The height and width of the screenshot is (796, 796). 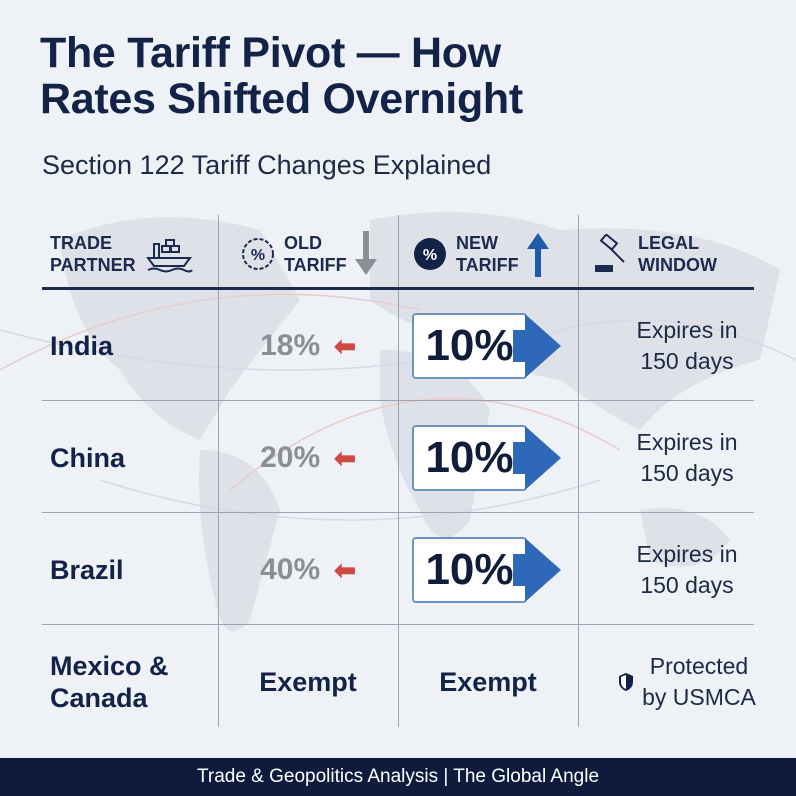 What do you see at coordinates (687, 682) in the screenshot?
I see `legal-window: Protected by USMCA` at bounding box center [687, 682].